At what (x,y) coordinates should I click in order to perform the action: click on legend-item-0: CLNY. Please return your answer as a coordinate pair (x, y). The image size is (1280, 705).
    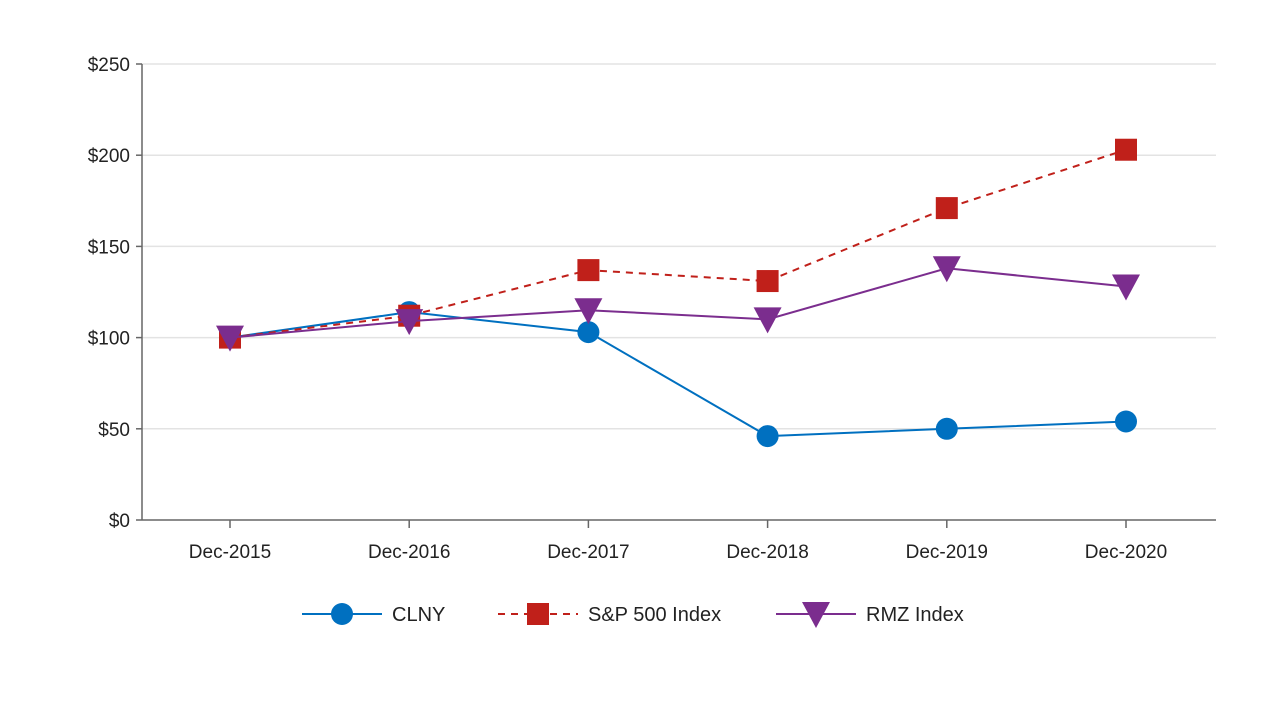
    Looking at the image, I should click on (373, 614).